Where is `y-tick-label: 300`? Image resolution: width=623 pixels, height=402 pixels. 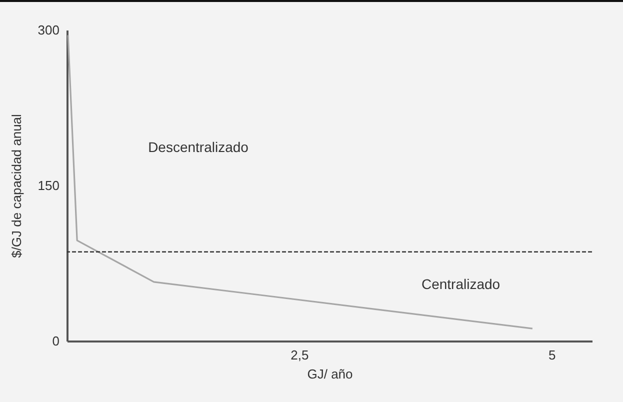 y-tick-label: 300 is located at coordinates (49, 30).